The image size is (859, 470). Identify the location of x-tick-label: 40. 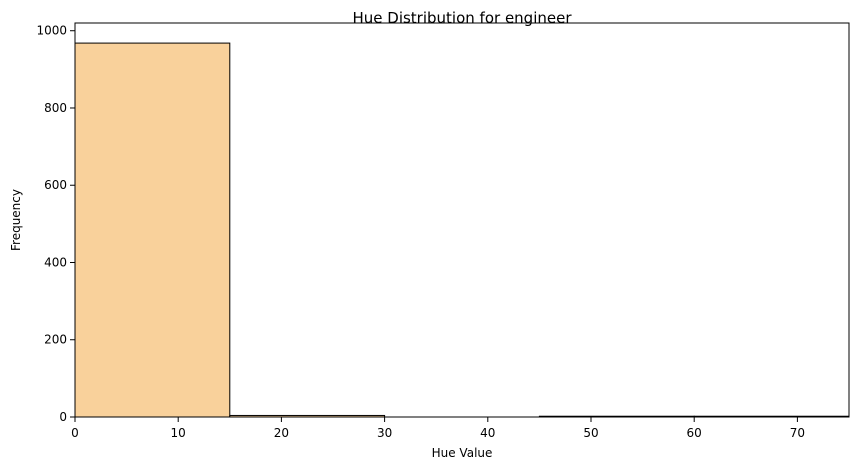
(487, 433).